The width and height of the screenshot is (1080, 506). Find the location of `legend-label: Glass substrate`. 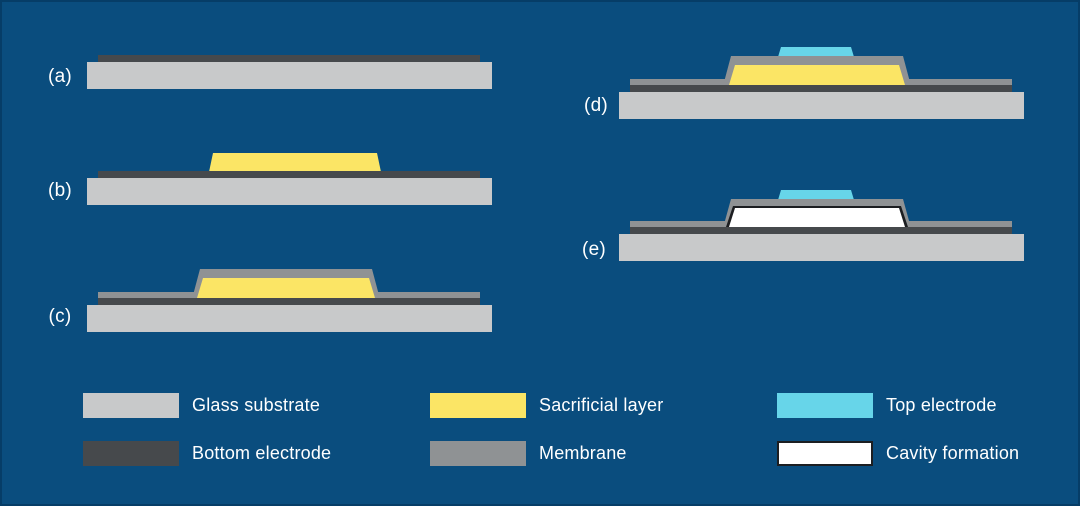

legend-label: Glass substrate is located at coordinates (256, 405).